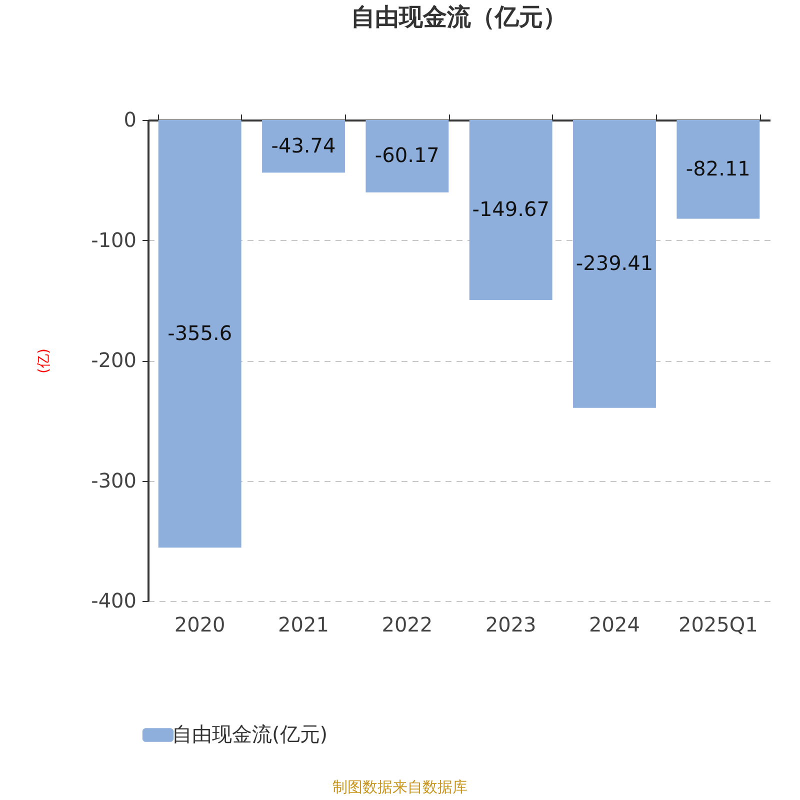 This screenshot has height=800, width=800. I want to click on y-axis-title: (亿), so click(44, 361).